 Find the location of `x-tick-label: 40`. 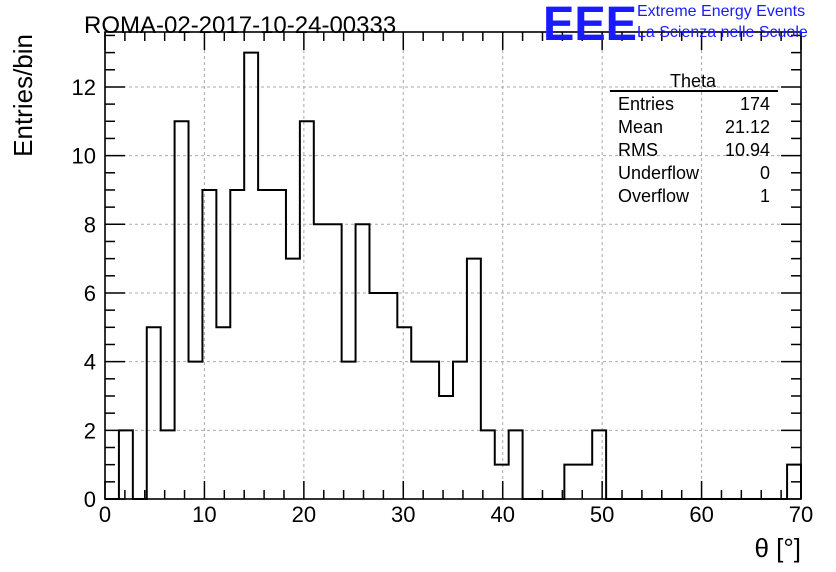

x-tick-label: 40 is located at coordinates (502, 514).